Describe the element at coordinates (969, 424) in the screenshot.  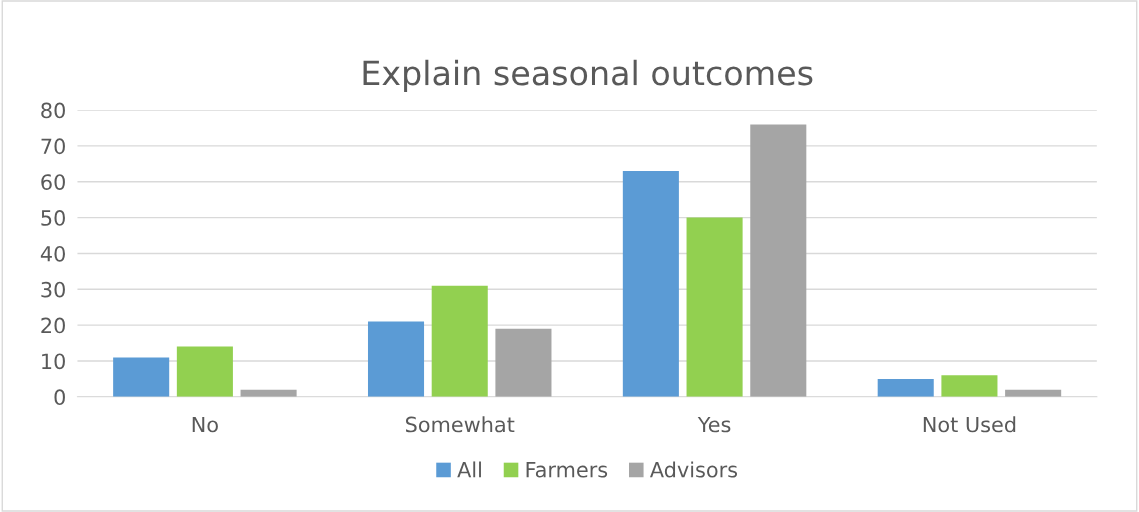
I see `x-tick-label: Not Used` at that location.